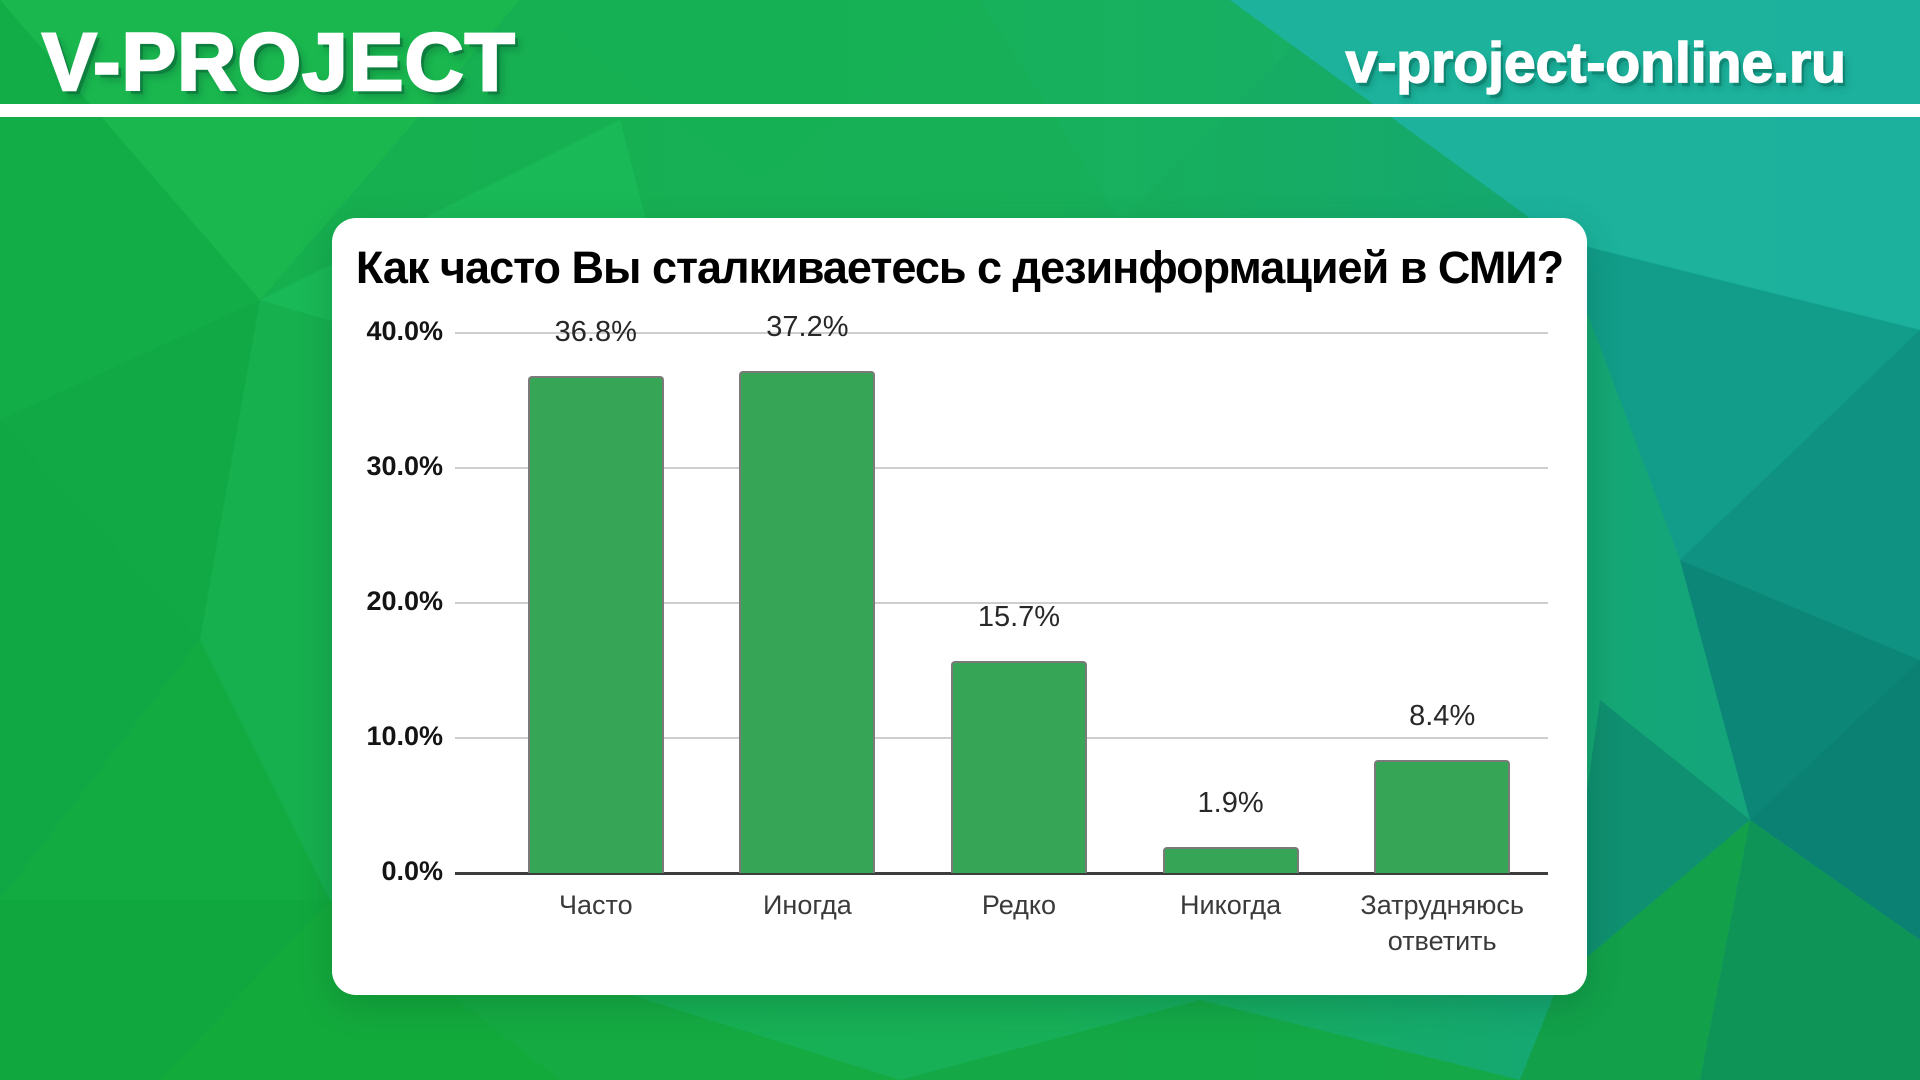 This screenshot has height=1080, width=1920. What do you see at coordinates (960, 55) in the screenshot?
I see `header-band: V-PROJECT v-project-online.ru` at bounding box center [960, 55].